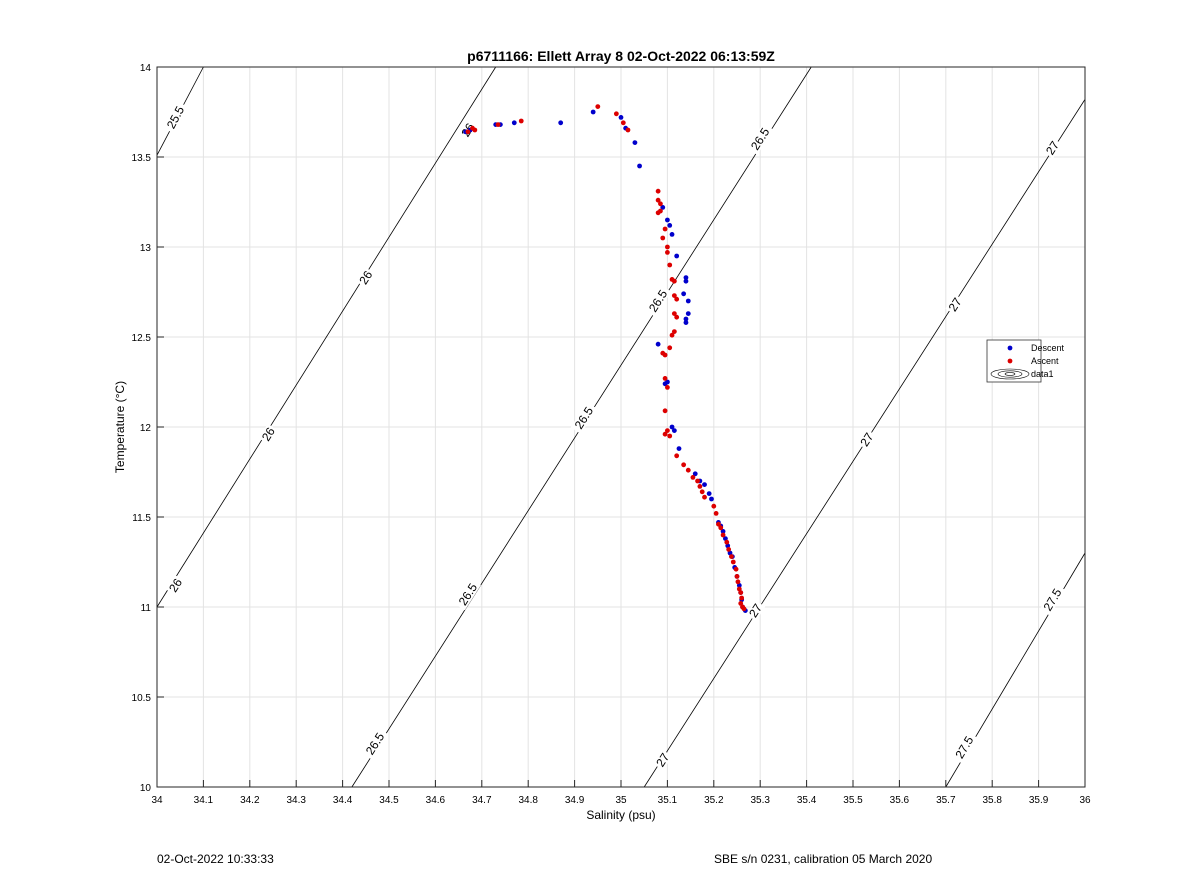 The image size is (1200, 885). I want to click on y-tick-label: 10.5, so click(142, 698).